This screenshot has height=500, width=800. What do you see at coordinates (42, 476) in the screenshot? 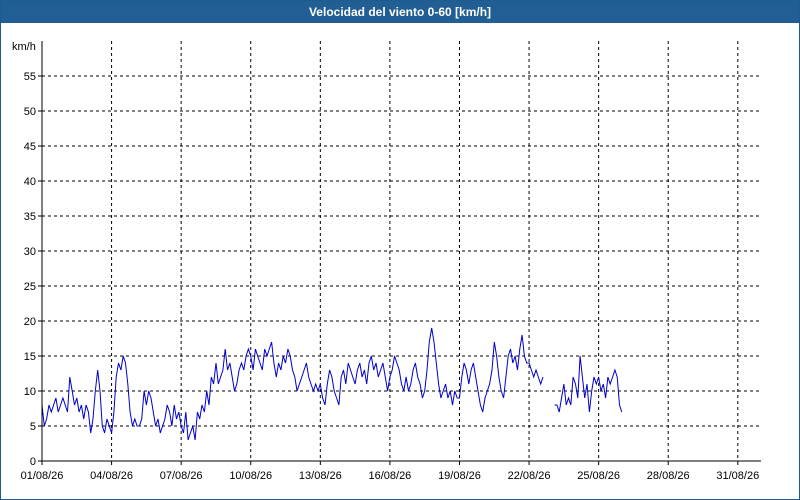
I see `x-tick-label: 01/08/26` at bounding box center [42, 476].